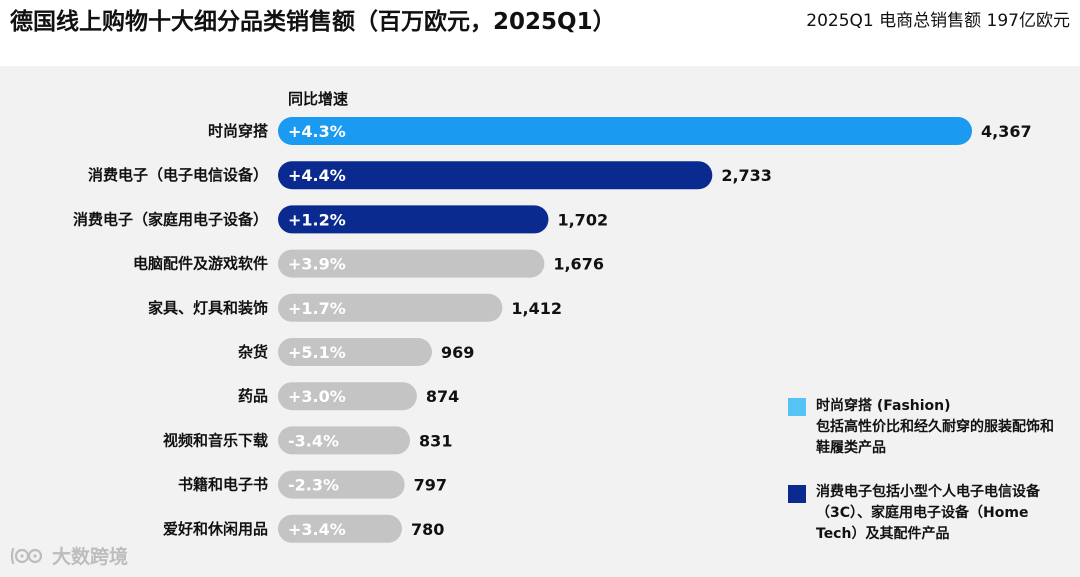  Describe the element at coordinates (90, 557) in the screenshot. I see `watermark-text: 大数跨境` at that location.